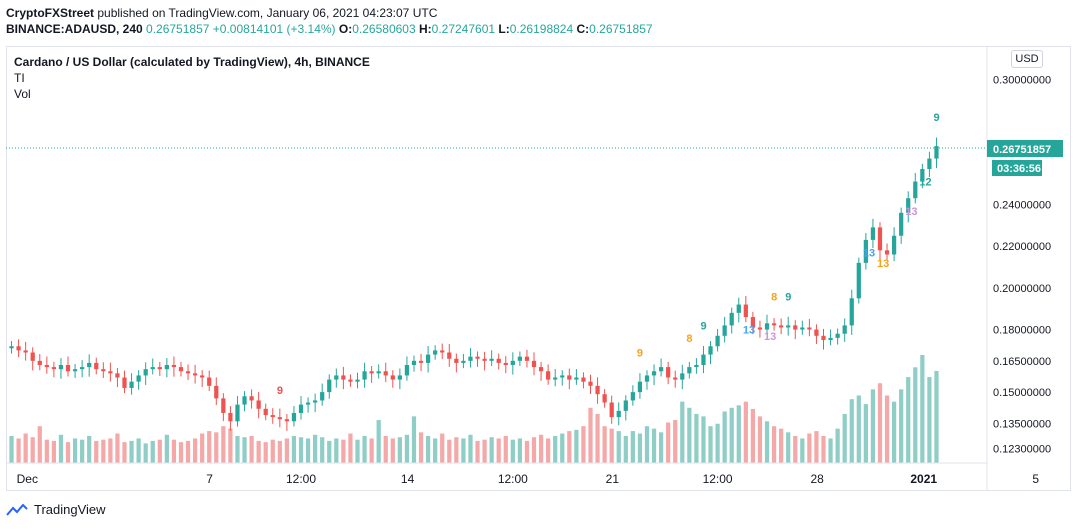  I want to click on indicator-ti: TI, so click(19, 78).